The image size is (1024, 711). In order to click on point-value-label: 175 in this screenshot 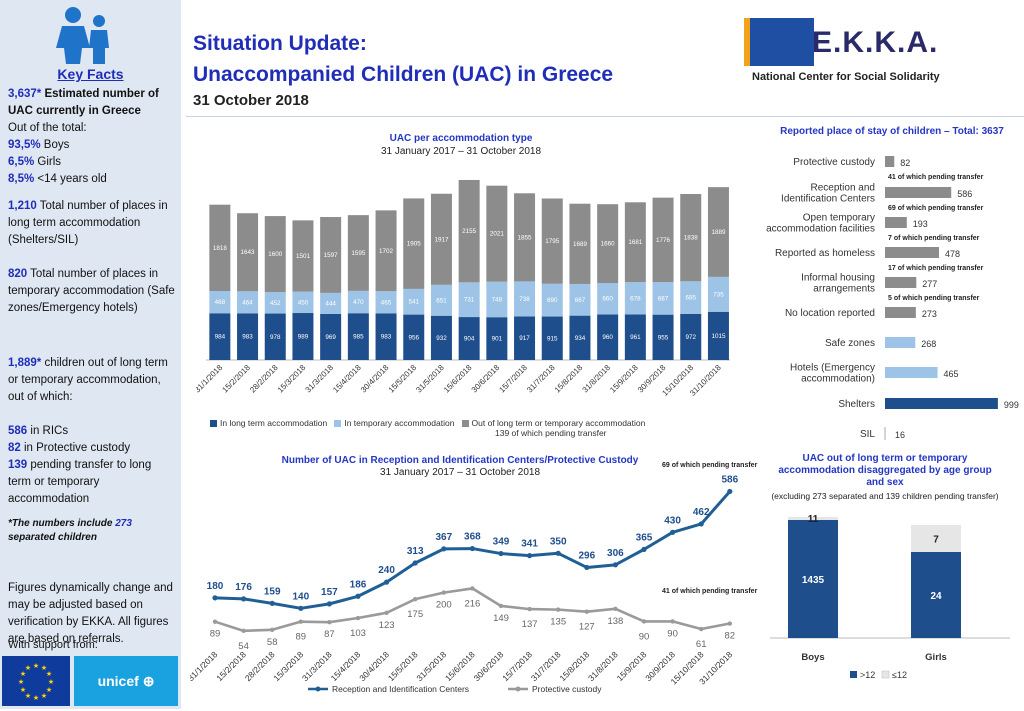, I will do `click(415, 614)`.